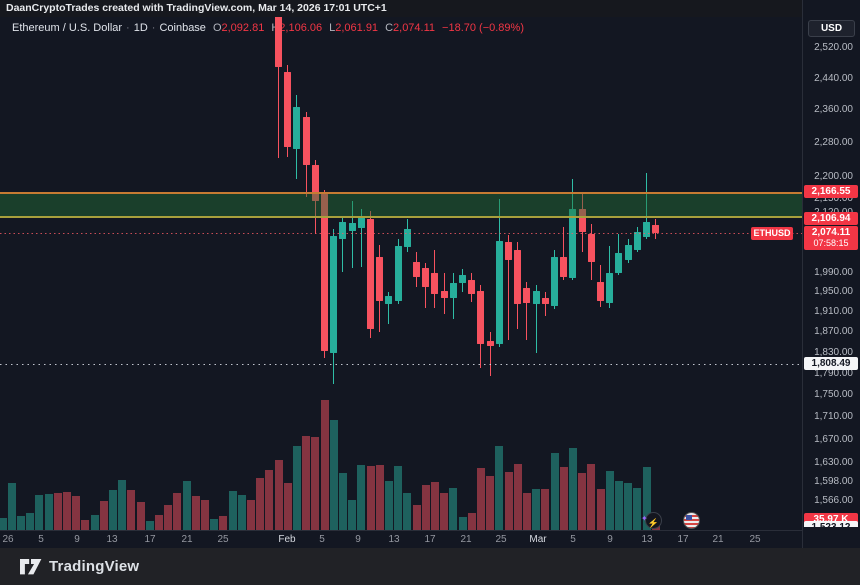  I want to click on y-axis-tick: 1,990.00, so click(833, 272).